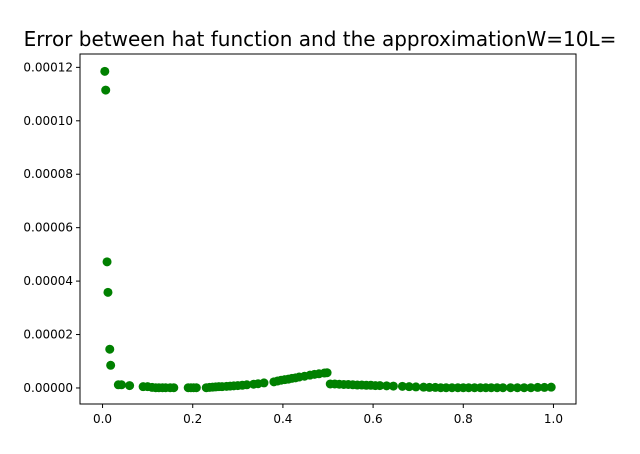 The height and width of the screenshot is (454, 640). What do you see at coordinates (48, 228) in the screenshot?
I see `y-tick-label: 0.00006` at bounding box center [48, 228].